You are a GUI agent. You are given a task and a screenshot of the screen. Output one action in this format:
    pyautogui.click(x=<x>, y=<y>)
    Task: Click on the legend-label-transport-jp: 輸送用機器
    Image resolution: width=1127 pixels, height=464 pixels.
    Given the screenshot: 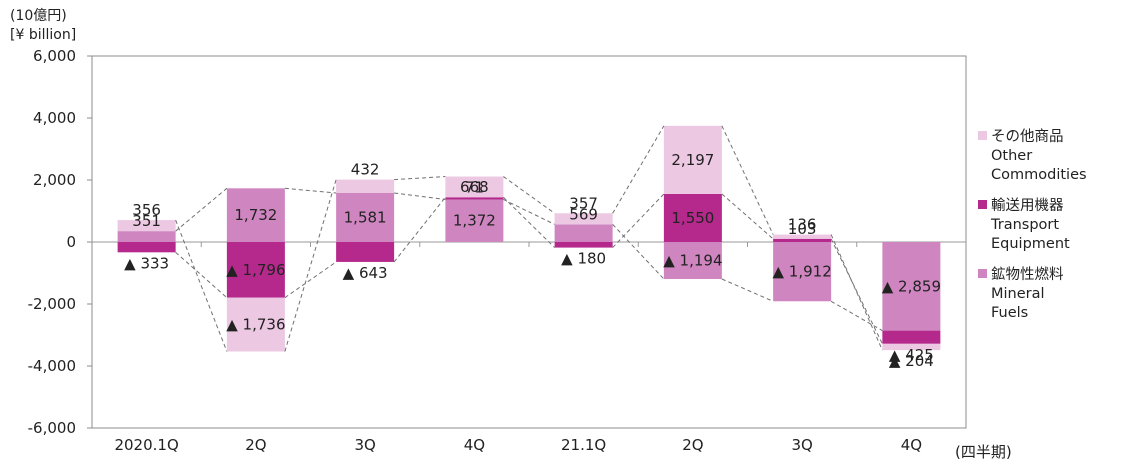 What is the action you would take?
    pyautogui.click(x=1027, y=206)
    